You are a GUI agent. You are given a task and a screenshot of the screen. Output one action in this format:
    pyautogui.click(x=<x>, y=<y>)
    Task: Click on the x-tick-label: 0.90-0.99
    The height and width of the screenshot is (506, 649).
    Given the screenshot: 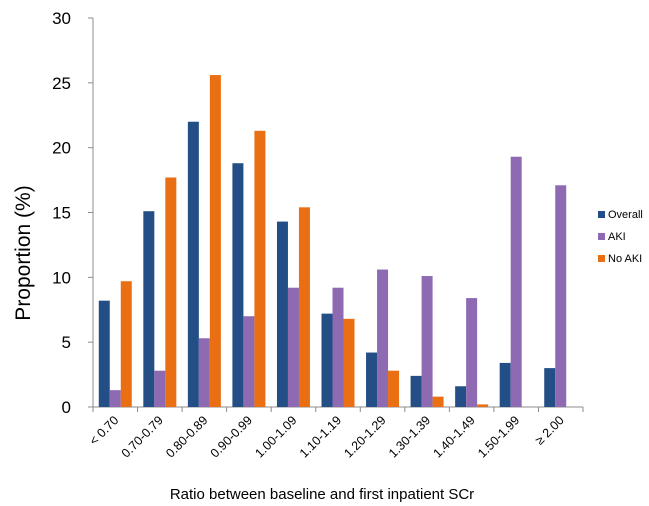 What is the action you would take?
    pyautogui.click(x=231, y=436)
    